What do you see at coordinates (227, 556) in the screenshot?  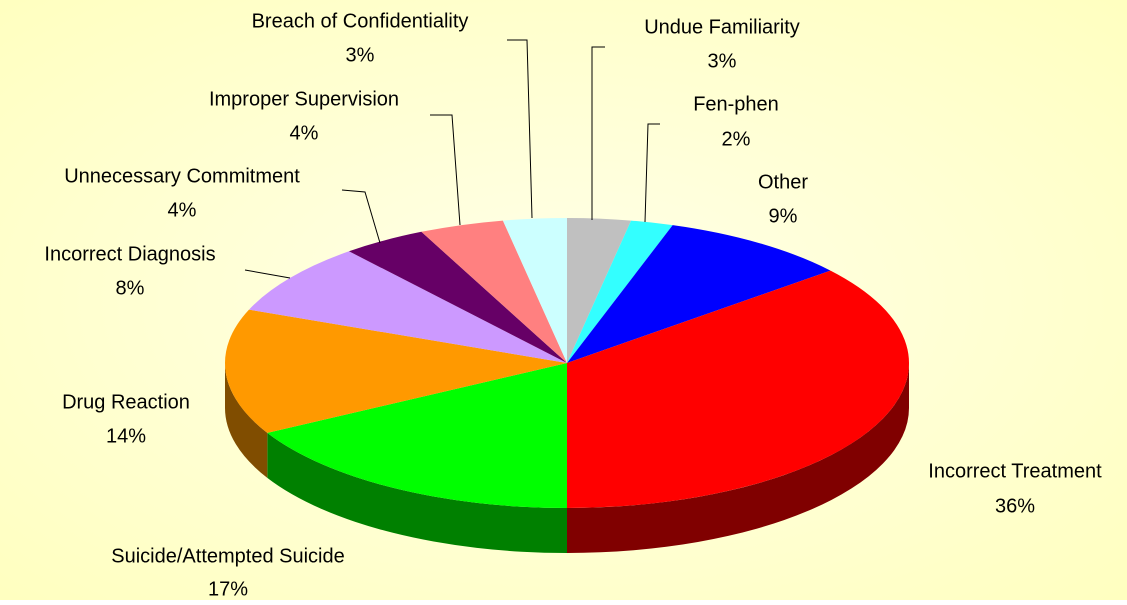 I see `slice-label: Suicide/Attempted Suicide` at bounding box center [227, 556].